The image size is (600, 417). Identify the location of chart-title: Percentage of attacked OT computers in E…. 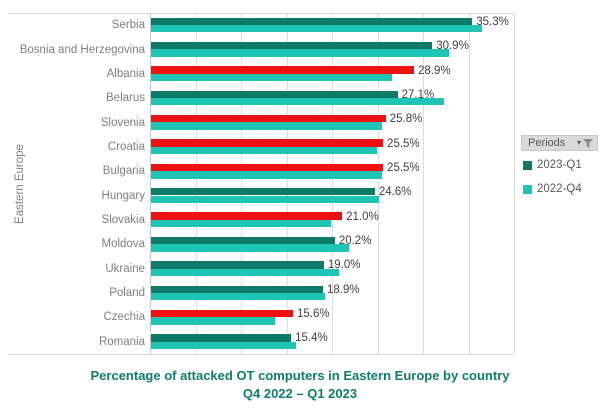
(300, 384).